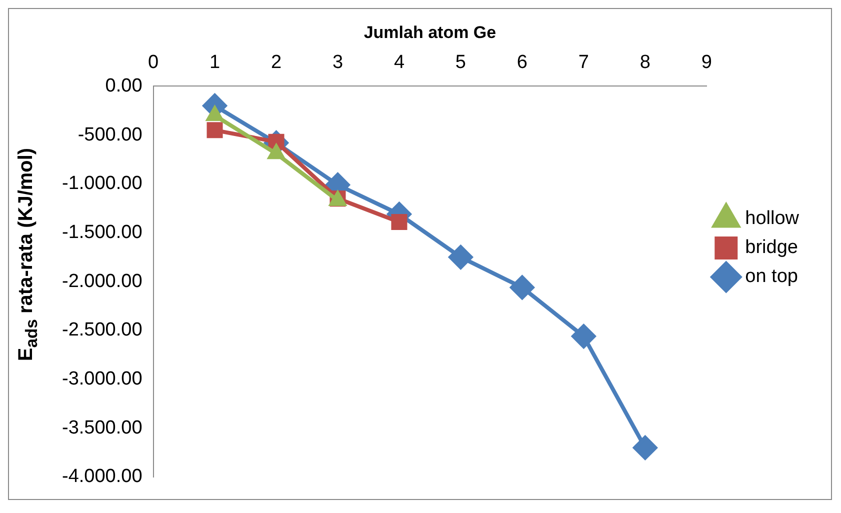  What do you see at coordinates (214, 63) in the screenshot?
I see `x-tick-label: 1` at bounding box center [214, 63].